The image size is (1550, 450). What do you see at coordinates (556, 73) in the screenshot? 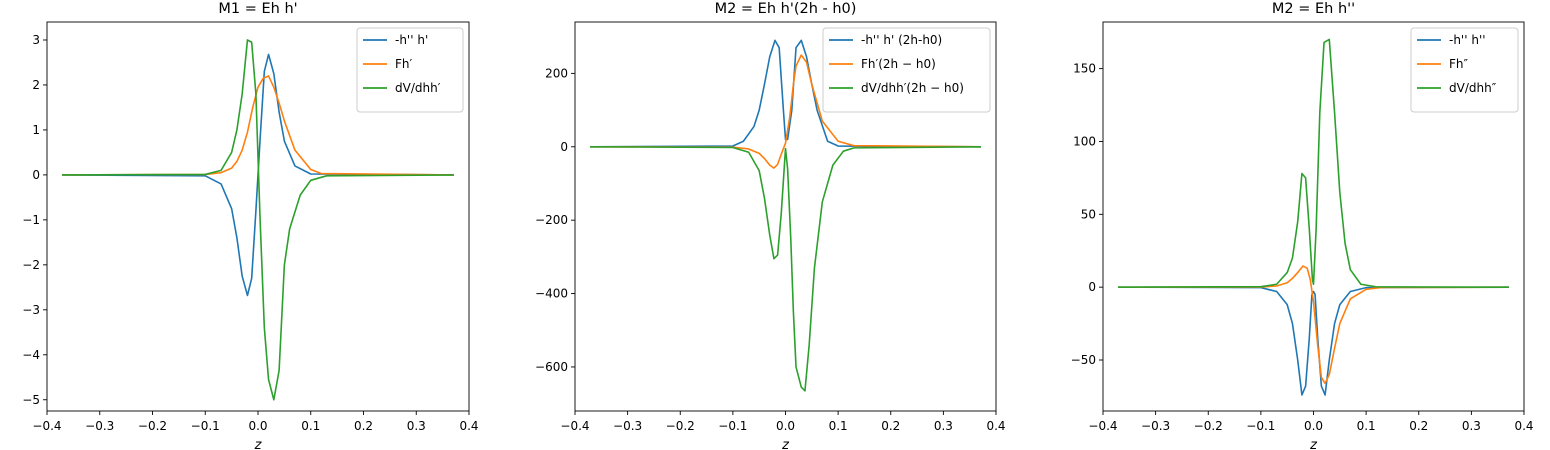
I see `y-tick-label: 200` at bounding box center [556, 73].